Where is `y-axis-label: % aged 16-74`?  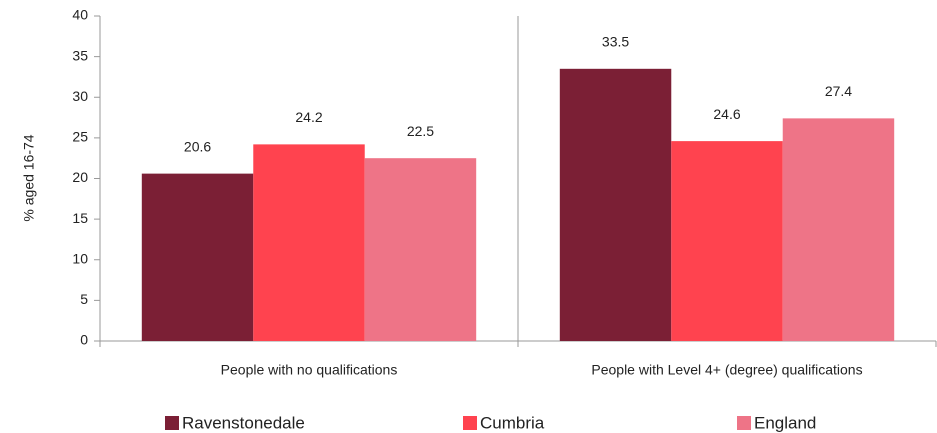 y-axis-label: % aged 16-74 is located at coordinates (29, 177).